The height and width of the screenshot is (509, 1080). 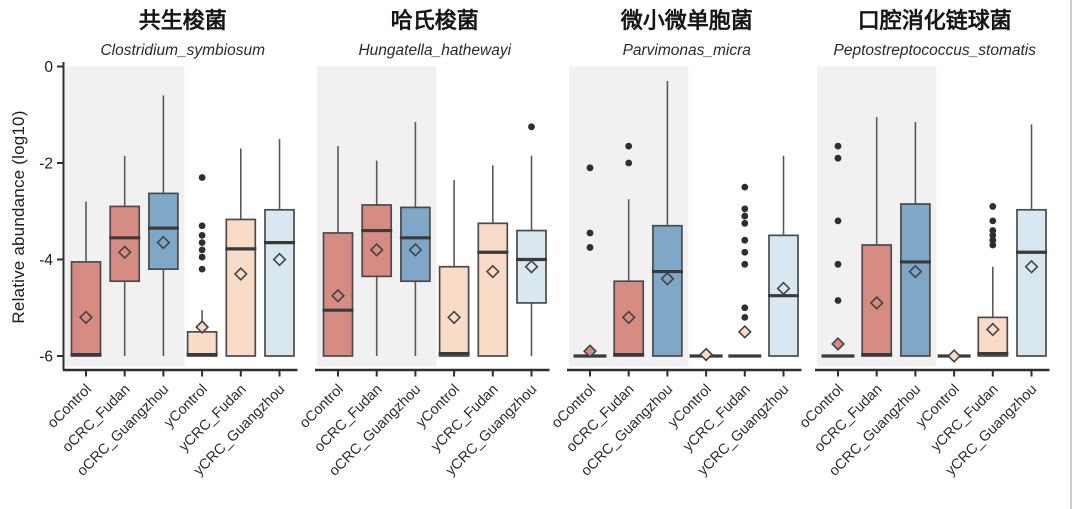 What do you see at coordinates (202, 344) in the screenshot?
I see `box-yControl` at bounding box center [202, 344].